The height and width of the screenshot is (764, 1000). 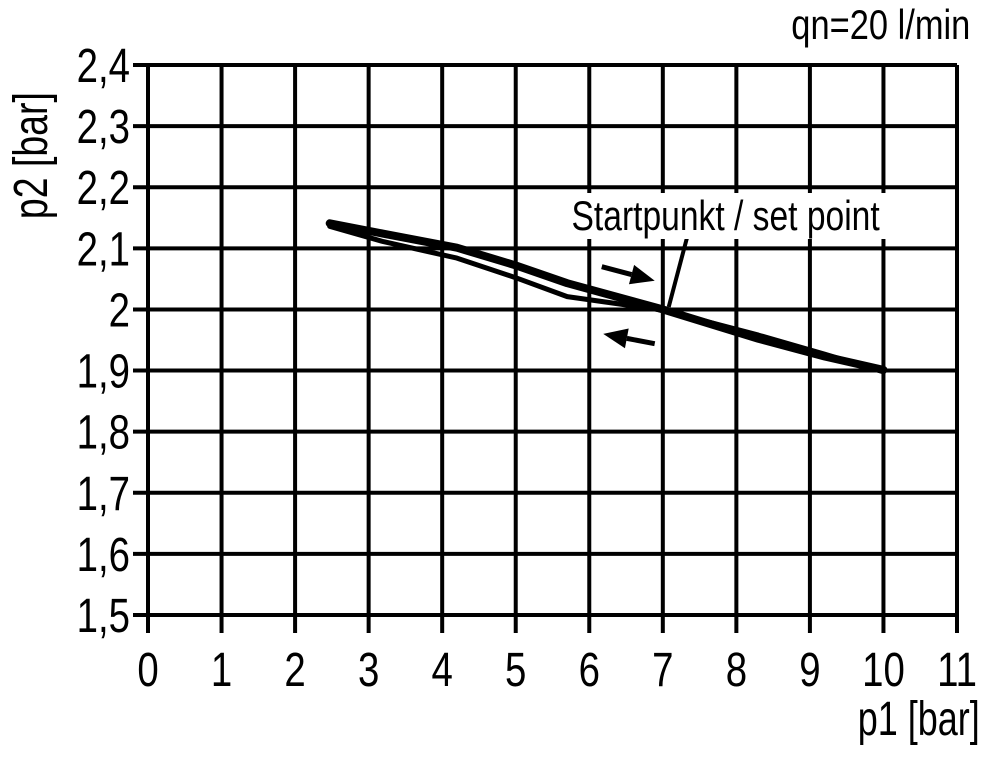 What do you see at coordinates (103, 249) in the screenshot?
I see `y-tick-label: 2,1` at bounding box center [103, 249].